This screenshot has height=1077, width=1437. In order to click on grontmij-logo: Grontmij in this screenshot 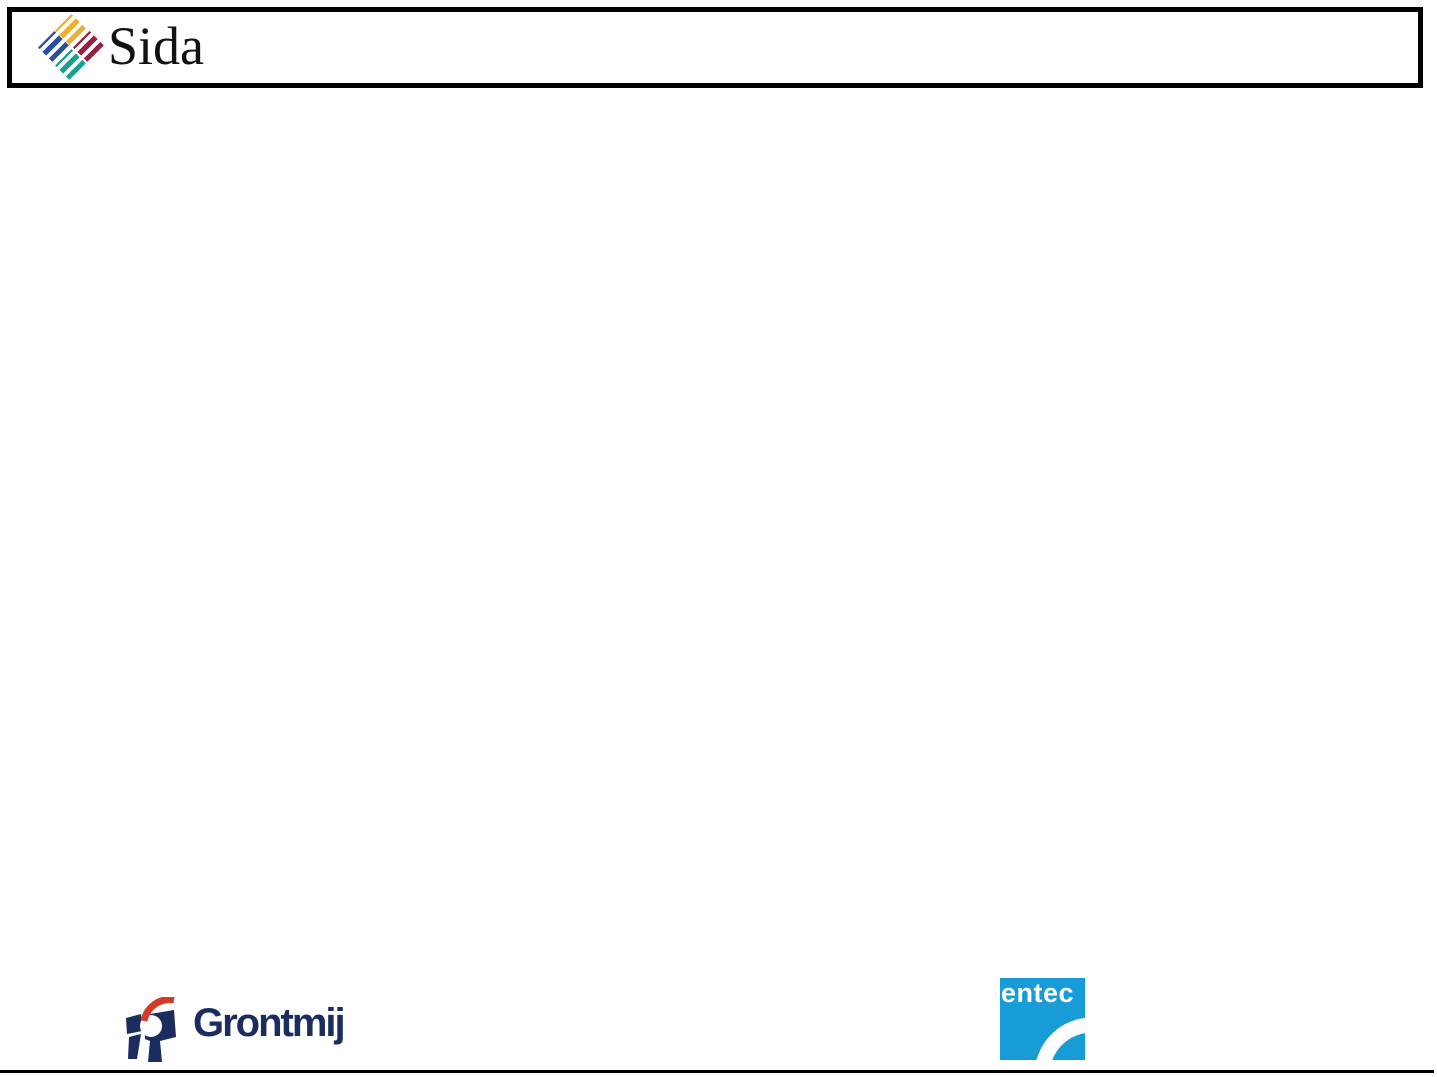, I will do `click(235, 1031)`.